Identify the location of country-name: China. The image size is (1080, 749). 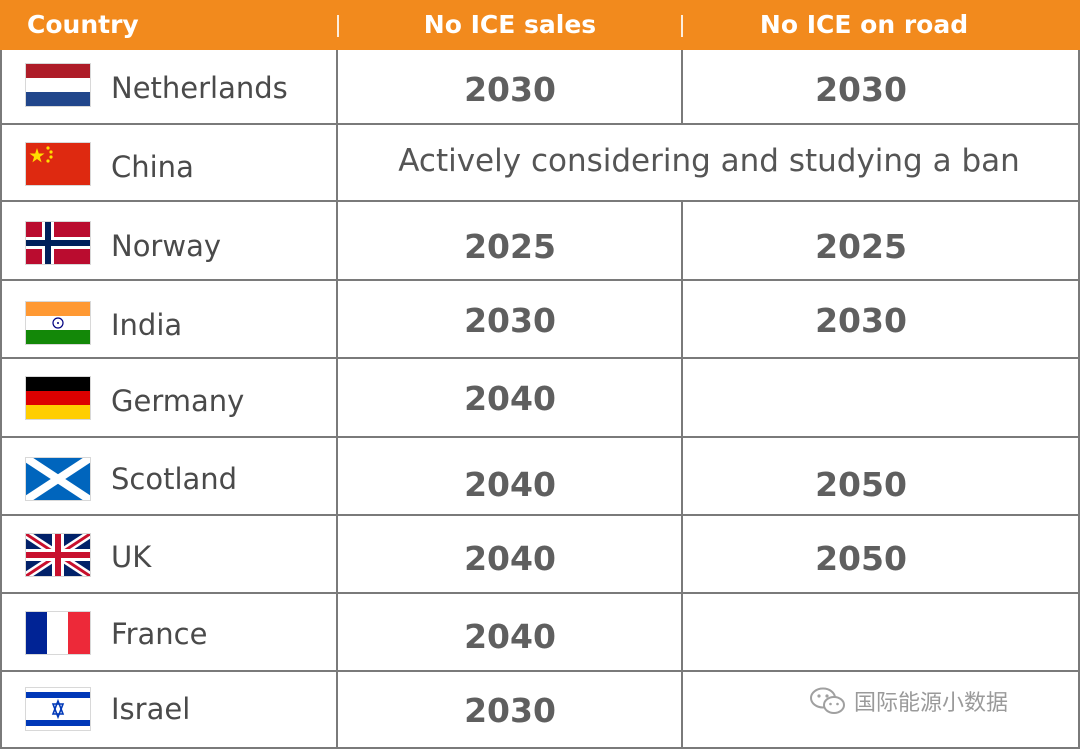
(152, 167).